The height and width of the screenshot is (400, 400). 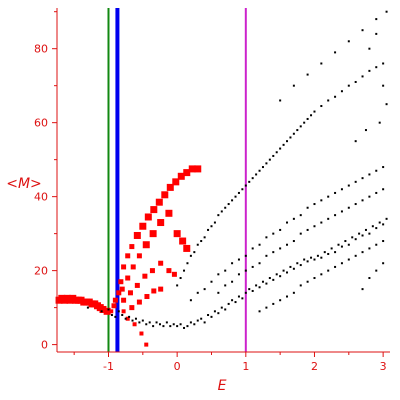 What do you see at coordinates (177, 366) in the screenshot?
I see `x-tick-label: 0` at bounding box center [177, 366].